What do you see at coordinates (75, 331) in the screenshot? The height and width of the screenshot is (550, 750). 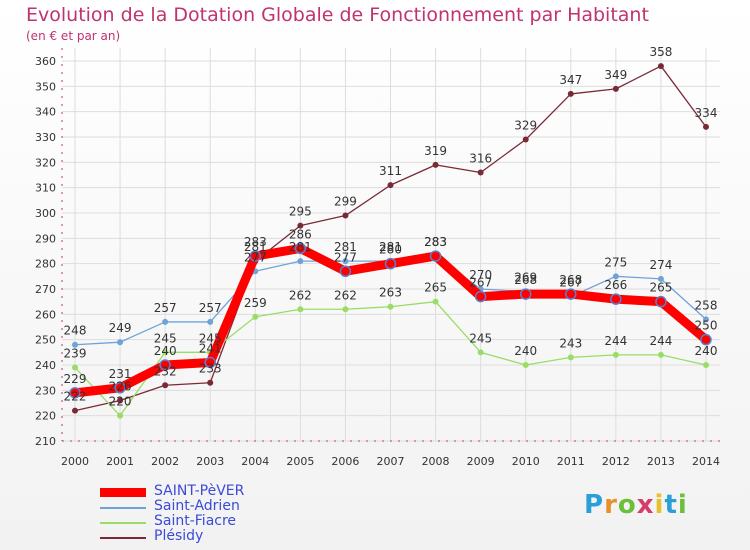 I see `data-label: 248` at bounding box center [75, 331].